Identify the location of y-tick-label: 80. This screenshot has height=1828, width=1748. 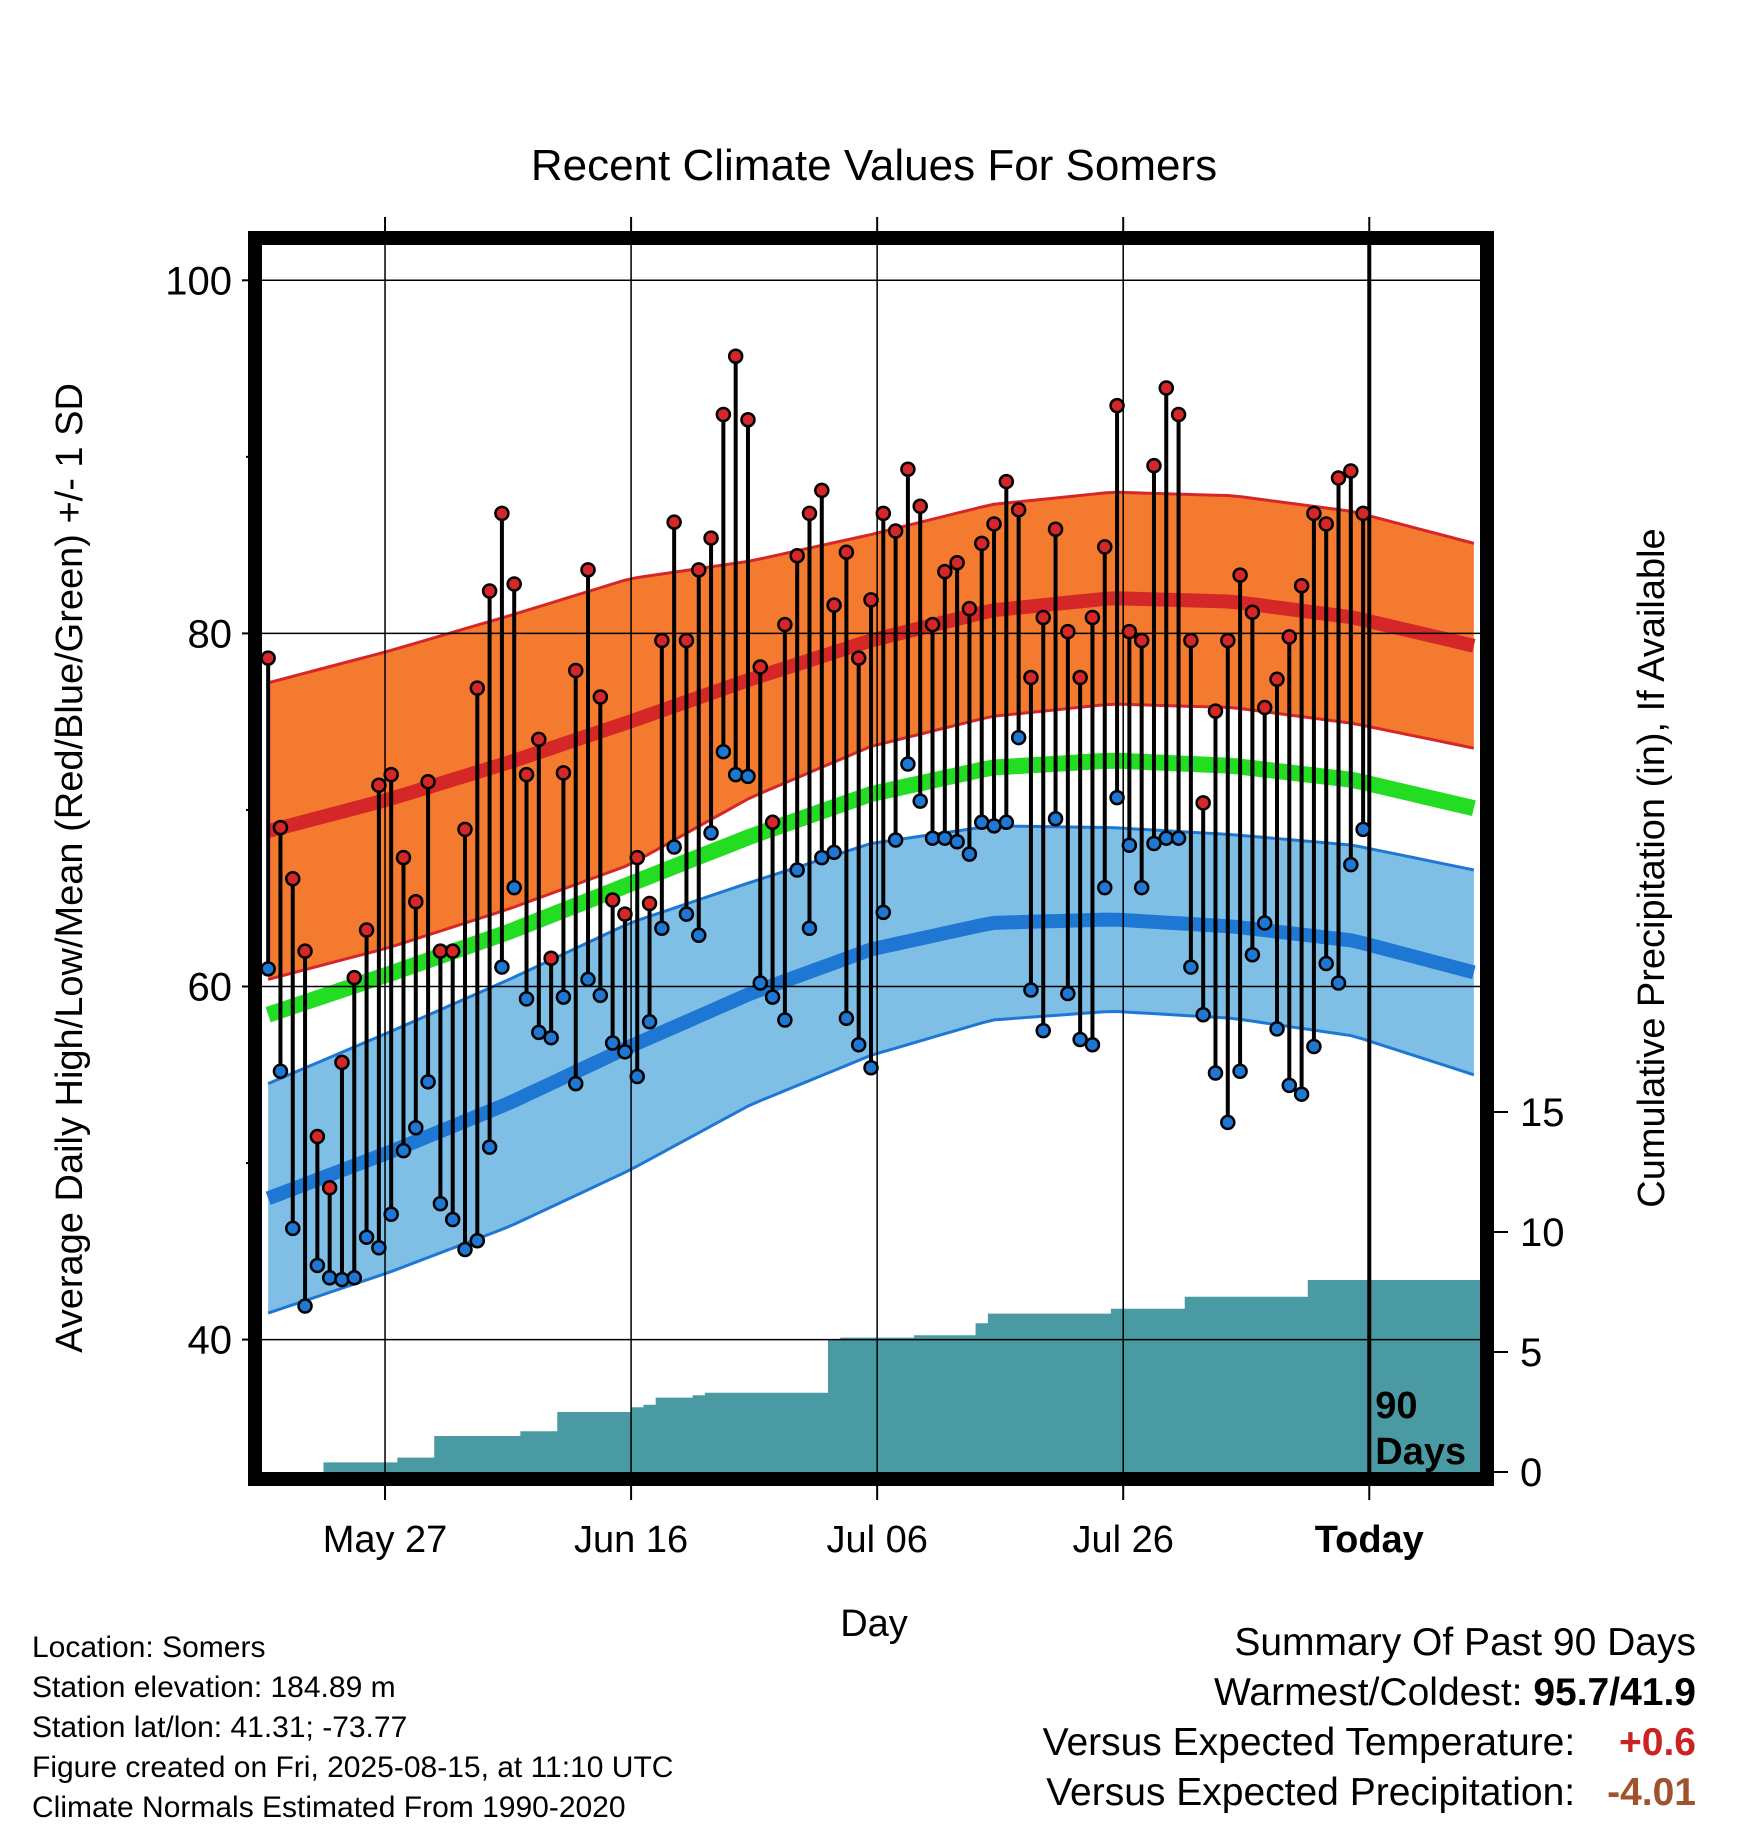
(210, 634).